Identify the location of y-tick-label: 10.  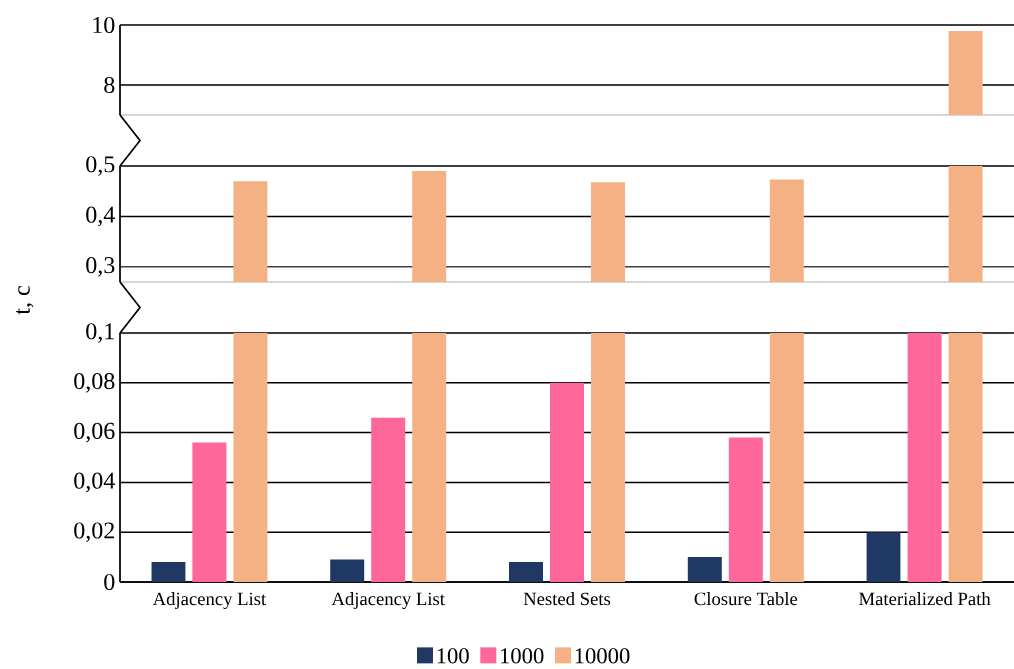
(104, 25).